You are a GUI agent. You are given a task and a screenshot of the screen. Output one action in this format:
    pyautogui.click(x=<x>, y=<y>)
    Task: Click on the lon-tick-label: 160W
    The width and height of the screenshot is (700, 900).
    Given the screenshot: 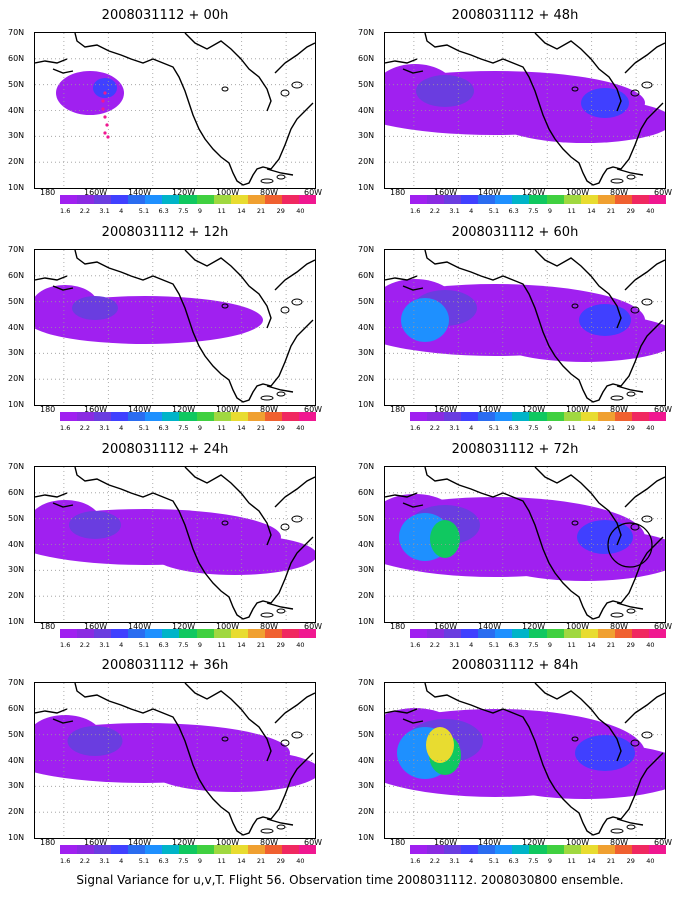 What is the action you would take?
    pyautogui.click(x=96, y=626)
    